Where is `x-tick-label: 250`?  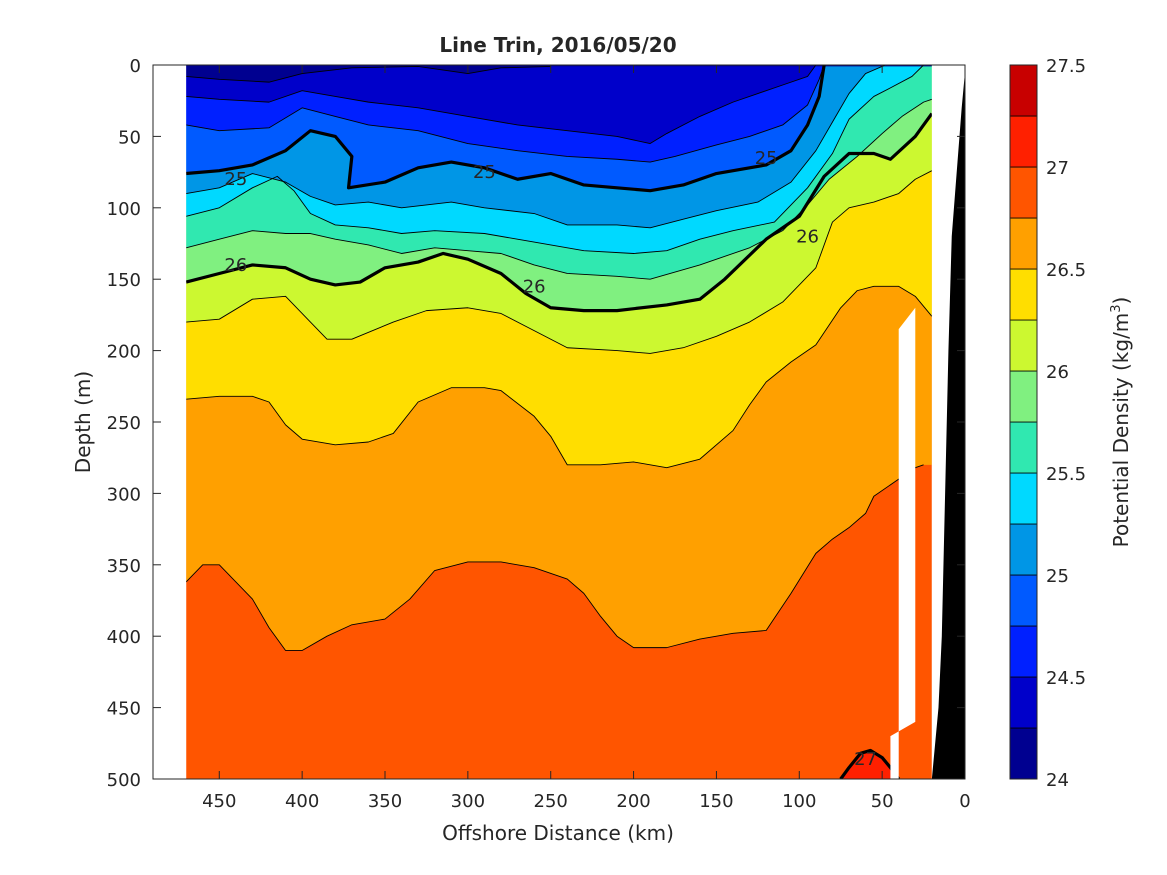
x-tick-label: 250 is located at coordinates (551, 801).